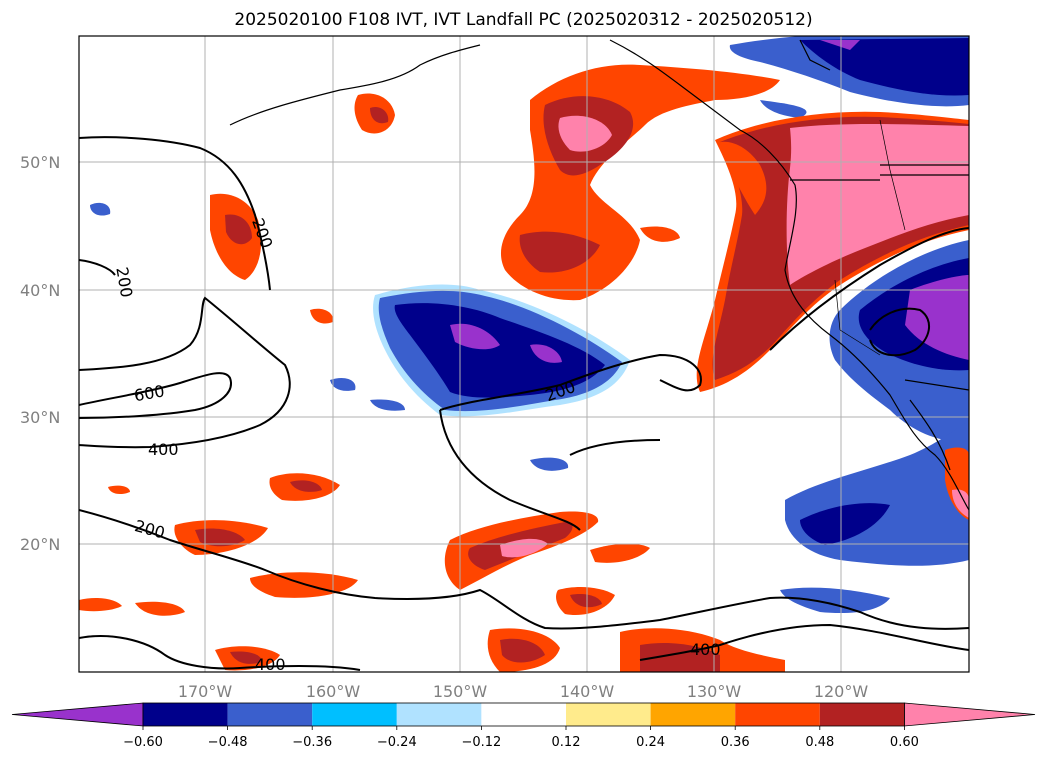 This screenshot has height=765, width=1047. What do you see at coordinates (870, 237) in the screenshot?
I see `borders` at bounding box center [870, 237].